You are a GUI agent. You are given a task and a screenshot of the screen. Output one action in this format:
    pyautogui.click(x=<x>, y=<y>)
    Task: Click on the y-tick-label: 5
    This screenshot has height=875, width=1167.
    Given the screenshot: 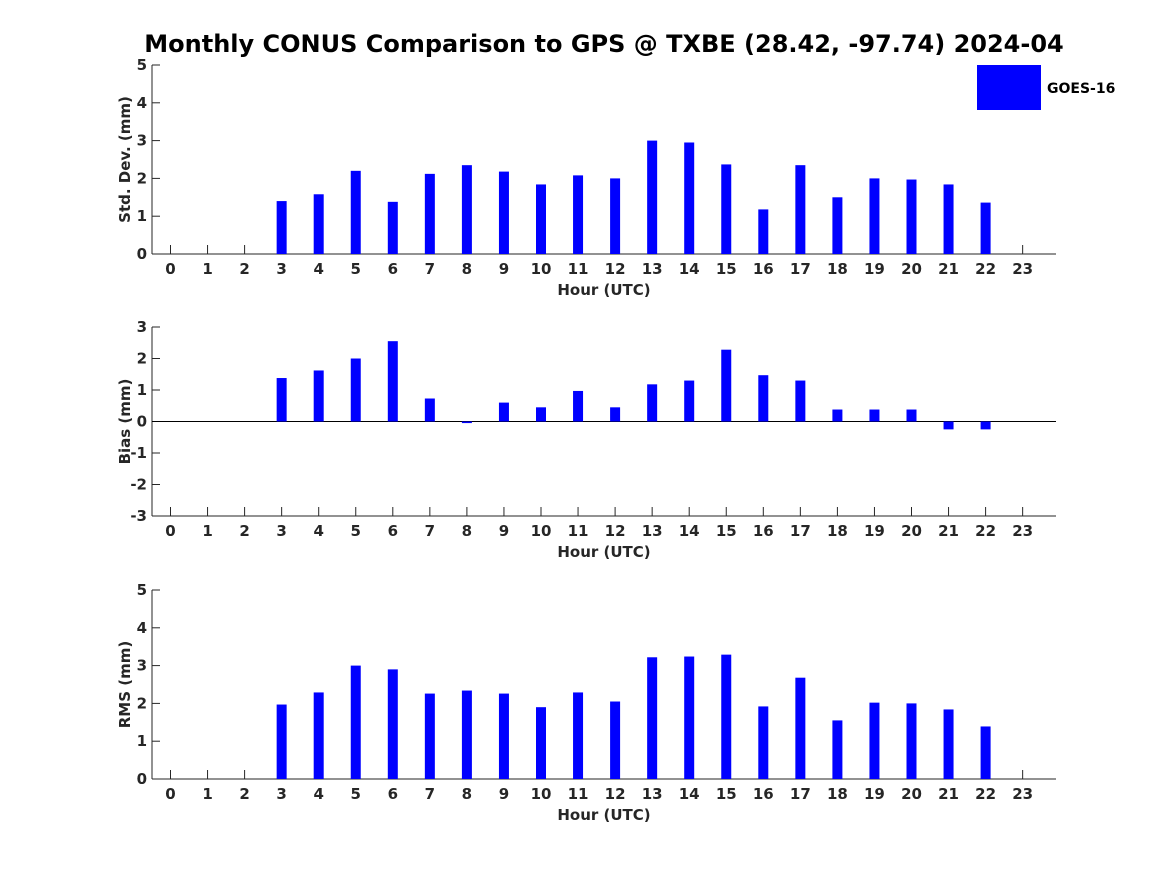 What is the action you would take?
    pyautogui.click(x=142, y=590)
    